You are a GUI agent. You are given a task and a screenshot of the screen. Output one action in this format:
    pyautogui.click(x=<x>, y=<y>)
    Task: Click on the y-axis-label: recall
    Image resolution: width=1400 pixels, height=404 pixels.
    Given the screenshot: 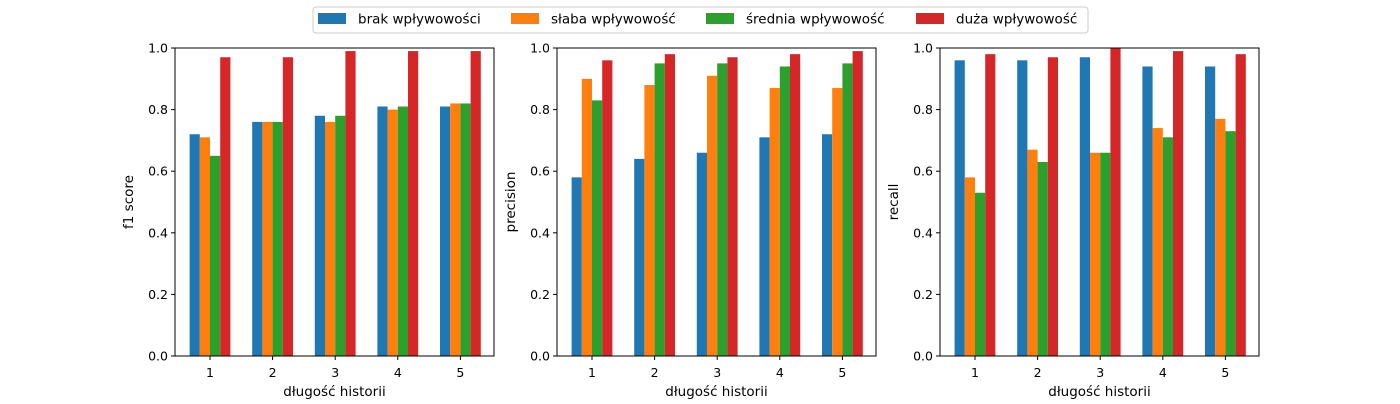 What is the action you would take?
    pyautogui.click(x=894, y=202)
    